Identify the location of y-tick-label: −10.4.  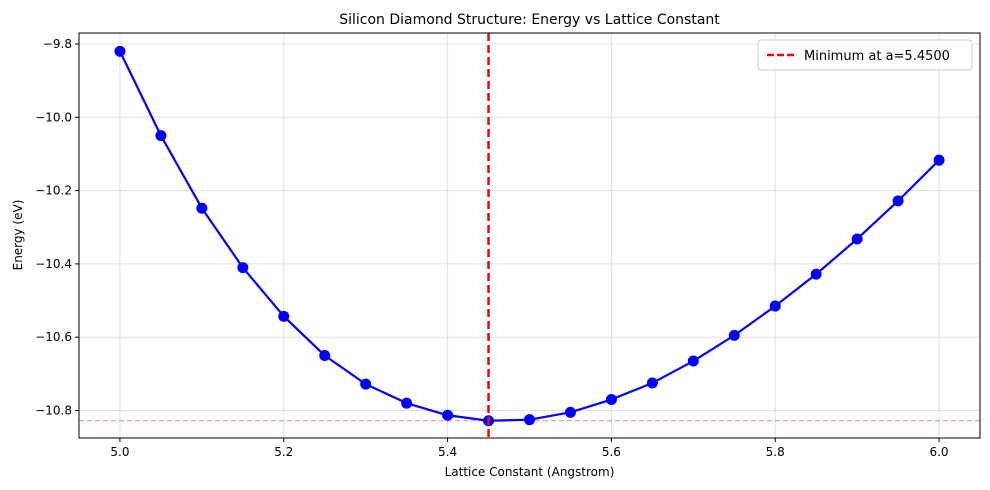
(53, 264).